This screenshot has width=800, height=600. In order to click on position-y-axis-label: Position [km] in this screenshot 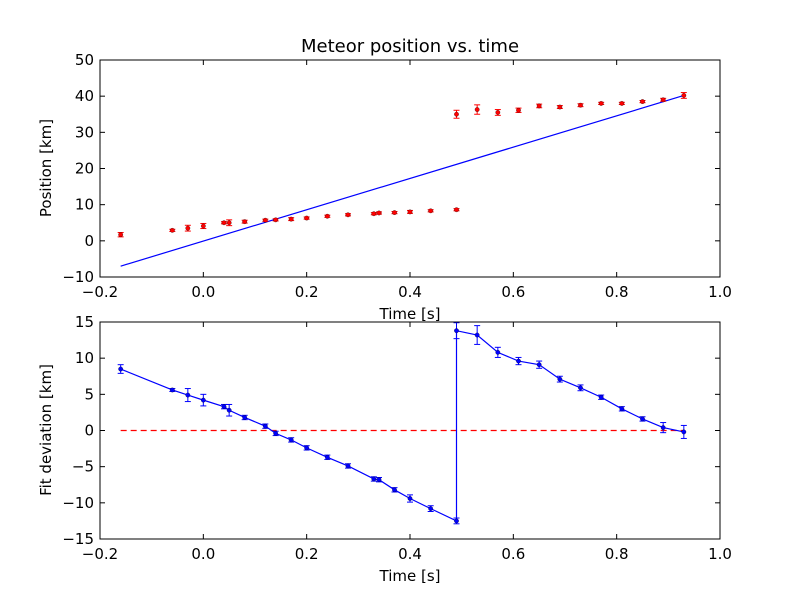, I will do `click(46, 168)`.